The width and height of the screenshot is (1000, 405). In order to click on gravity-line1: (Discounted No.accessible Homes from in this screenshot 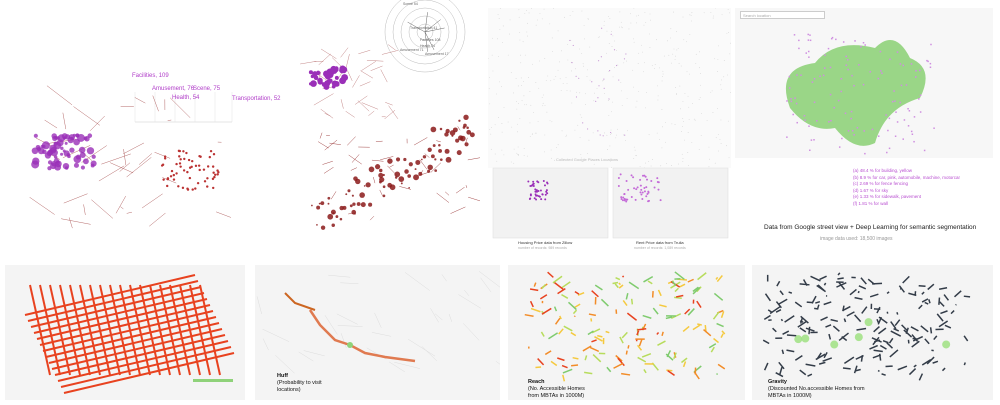, I will do `click(816, 389)`.